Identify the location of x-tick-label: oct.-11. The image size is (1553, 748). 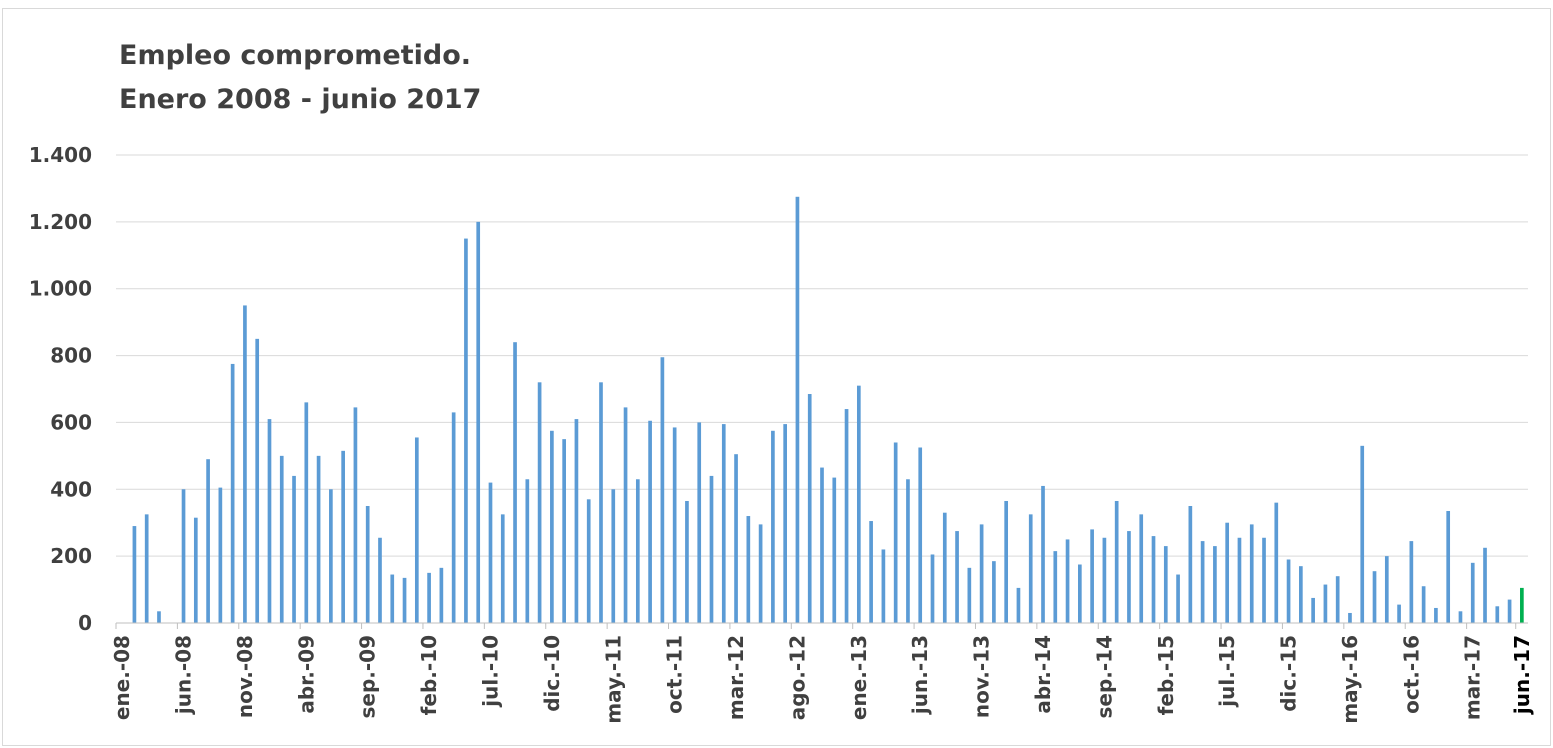
(675, 674).